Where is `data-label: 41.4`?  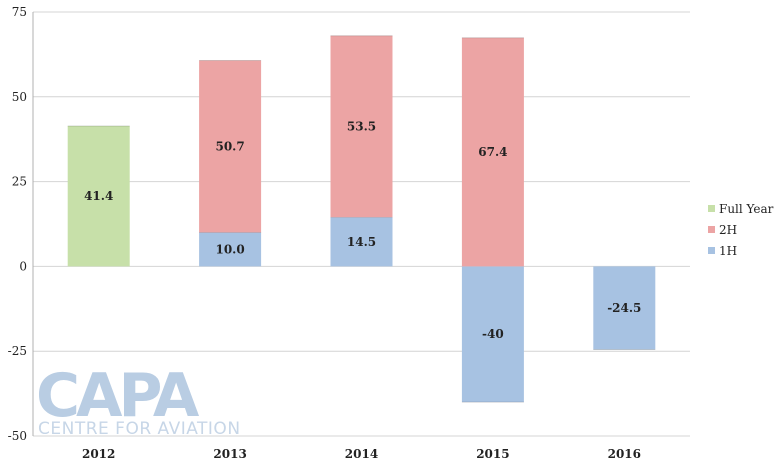 data-label: 41.4 is located at coordinates (98, 196).